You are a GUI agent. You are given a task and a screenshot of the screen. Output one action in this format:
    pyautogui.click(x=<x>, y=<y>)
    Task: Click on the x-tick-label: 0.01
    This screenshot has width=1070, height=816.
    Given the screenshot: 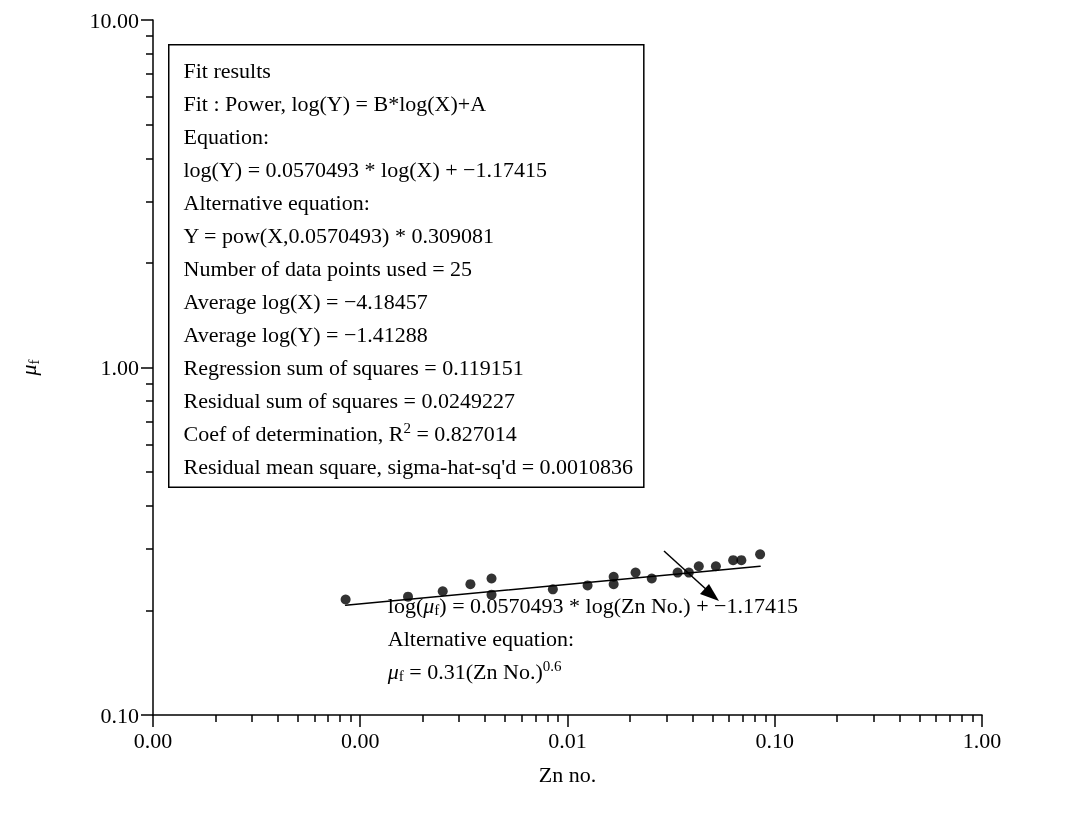 What is the action you would take?
    pyautogui.click(x=567, y=740)
    